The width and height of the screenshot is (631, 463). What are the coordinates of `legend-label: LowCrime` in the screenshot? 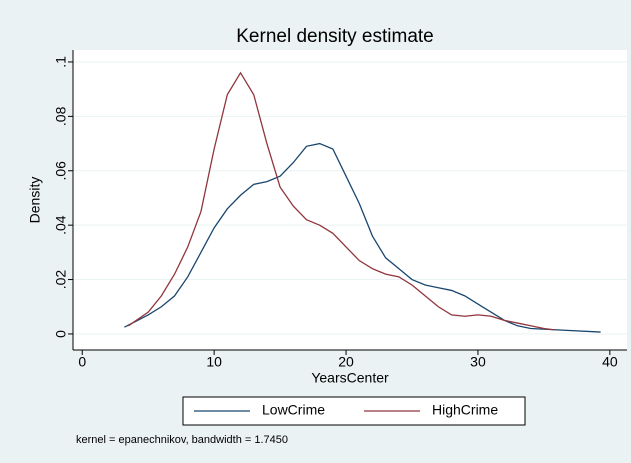 It's located at (293, 410).